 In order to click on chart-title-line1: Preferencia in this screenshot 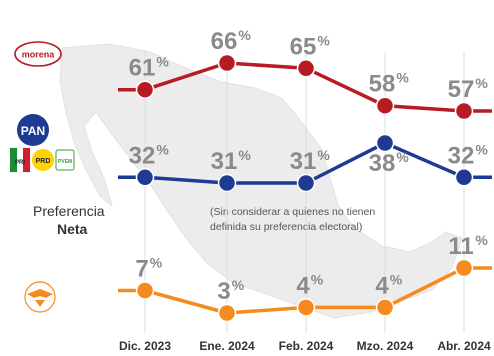, I will do `click(69, 211)`.